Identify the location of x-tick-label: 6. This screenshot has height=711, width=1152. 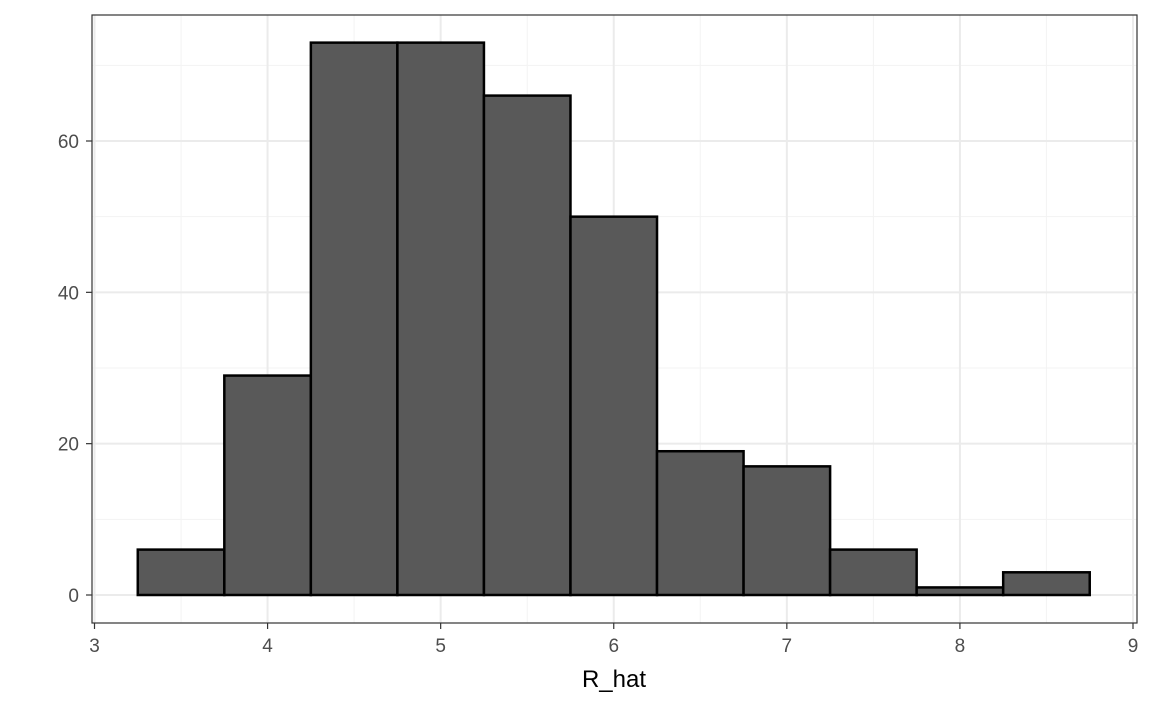
(613, 646).